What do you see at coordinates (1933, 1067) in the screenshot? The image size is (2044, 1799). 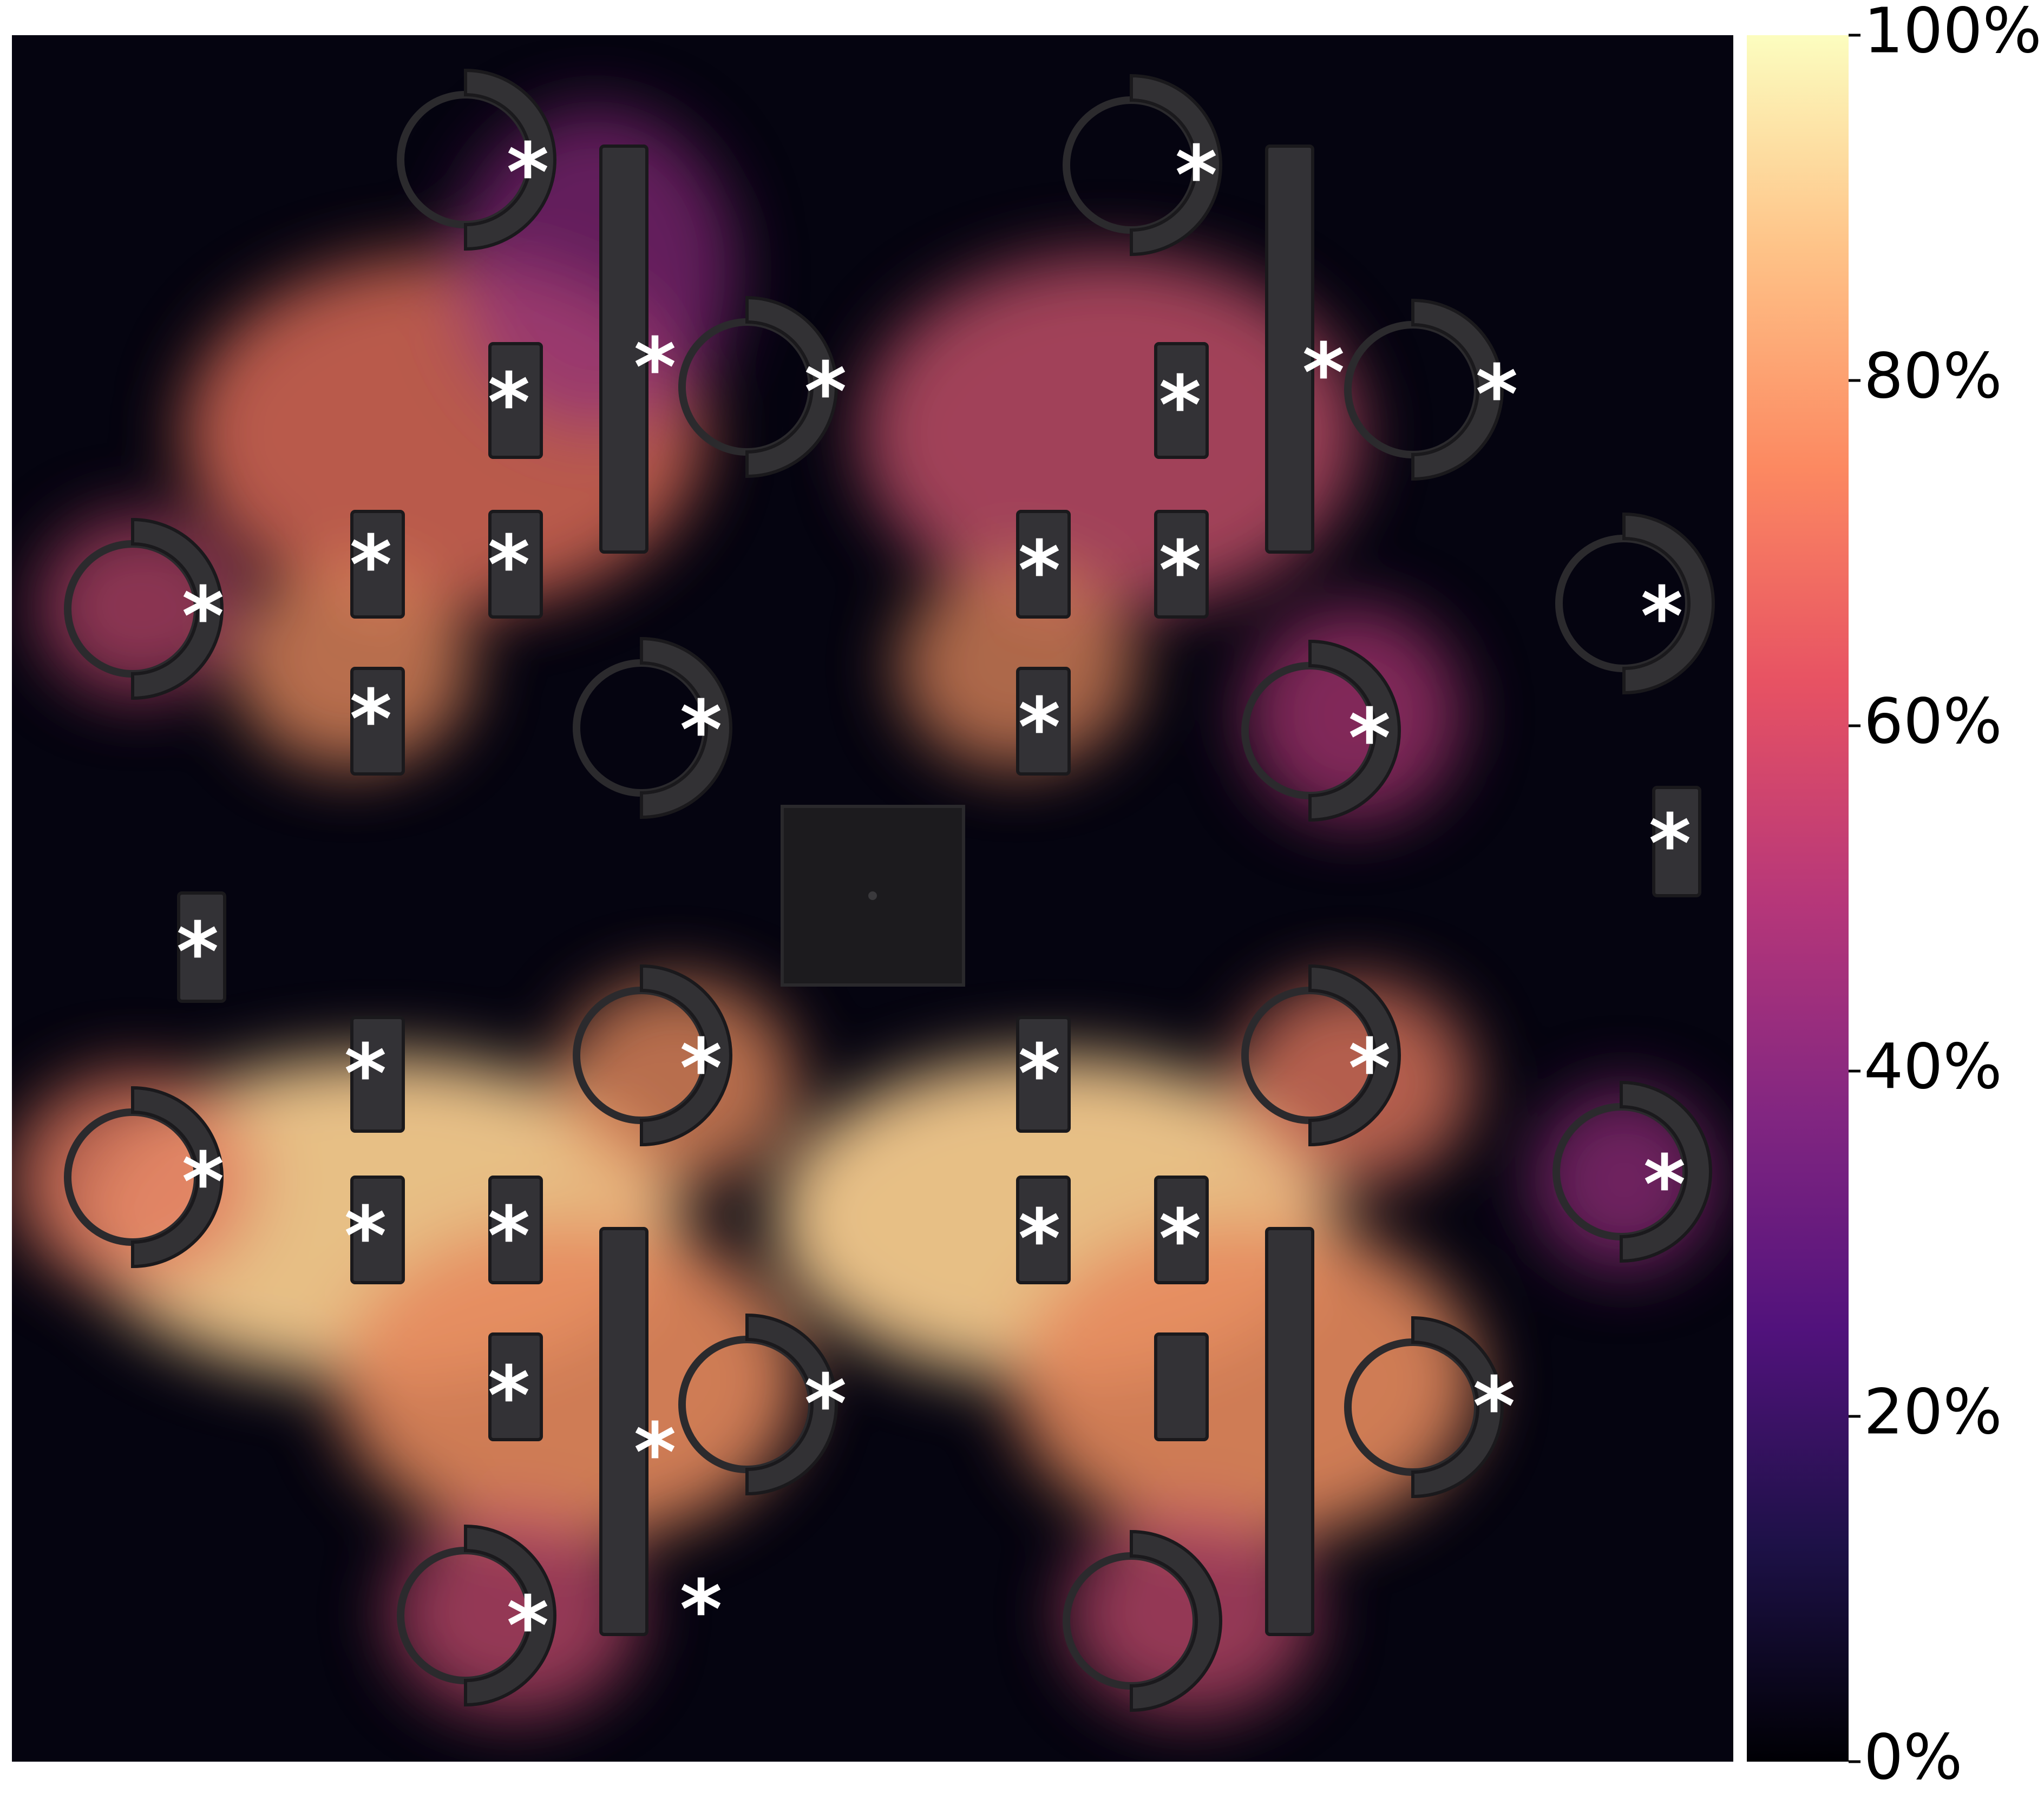 I see `colorbar-tick-label: 40%` at bounding box center [1933, 1067].